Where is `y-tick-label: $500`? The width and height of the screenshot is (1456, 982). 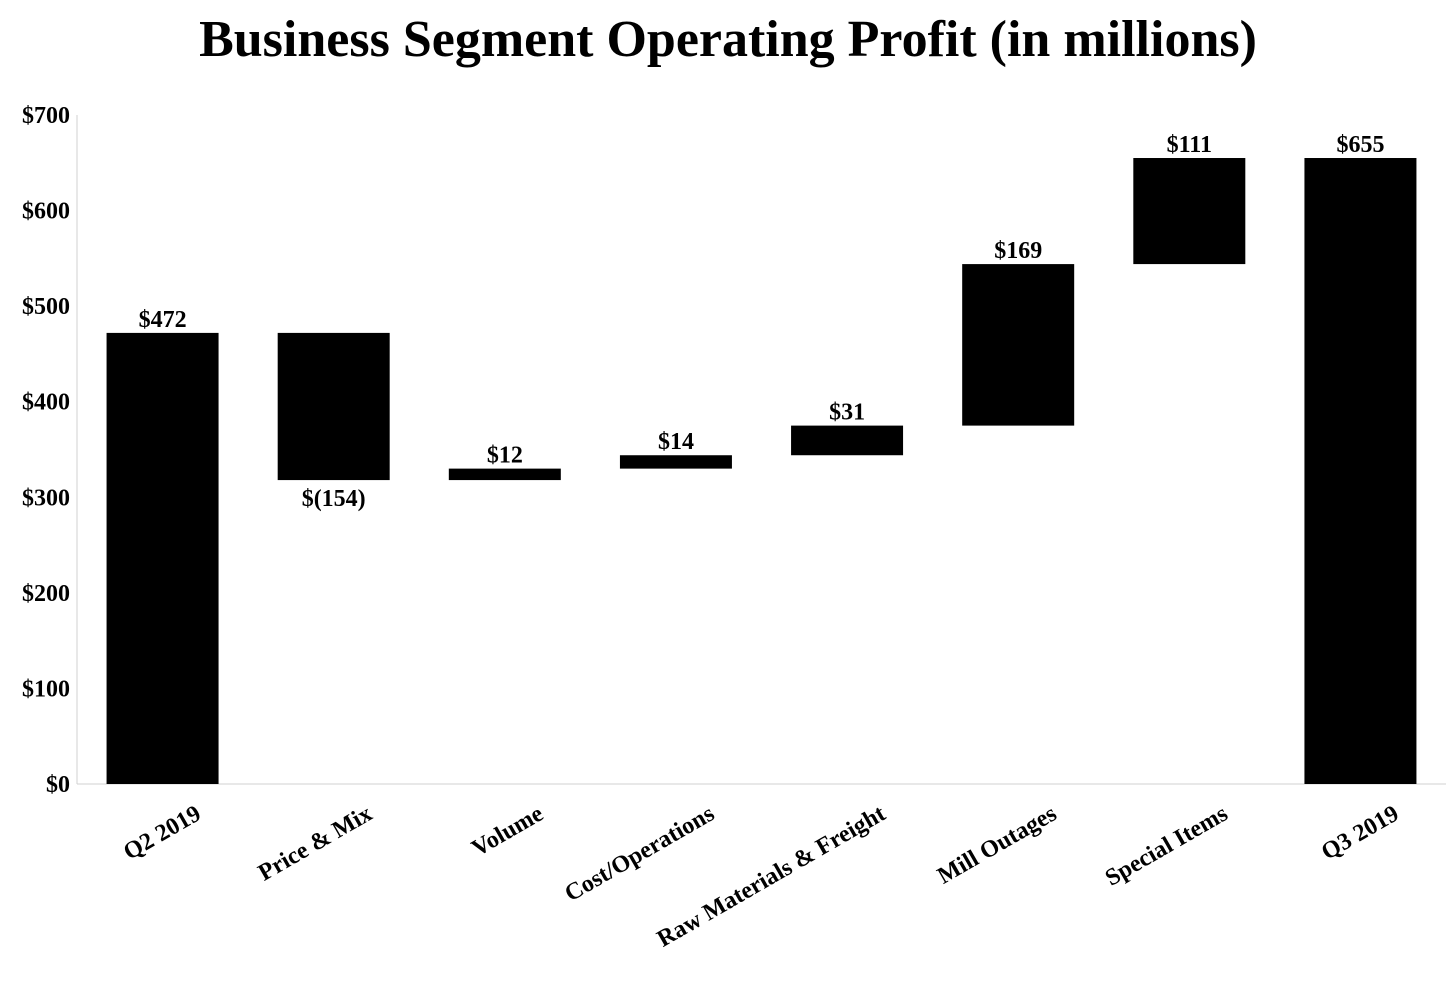
y-tick-label: $500 is located at coordinates (46, 307).